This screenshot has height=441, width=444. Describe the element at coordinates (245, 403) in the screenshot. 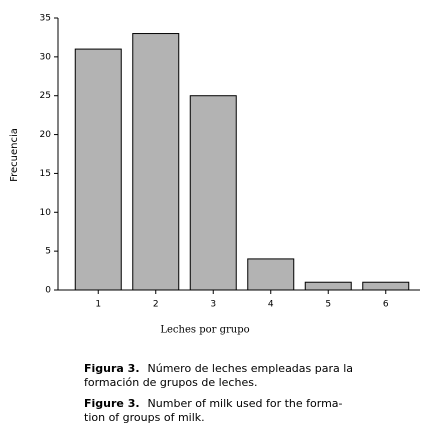

I see `caption-line: Number of milk used for the forma-` at that location.